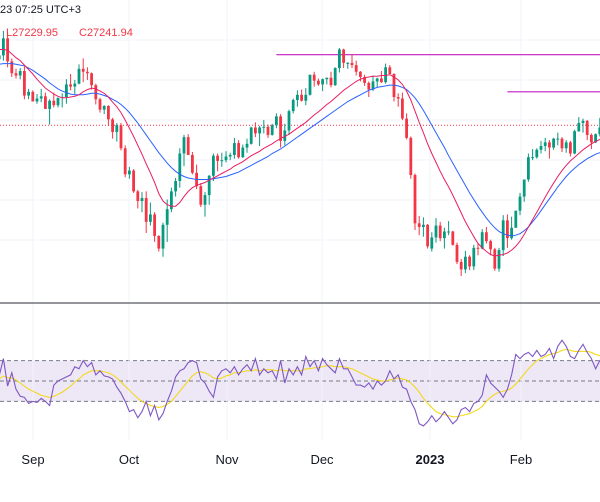 The height and width of the screenshot is (502, 600). Describe the element at coordinates (276, 459) in the screenshot. I see `time-axis: Sep Oct Nov Dec 2023 Feb` at that location.